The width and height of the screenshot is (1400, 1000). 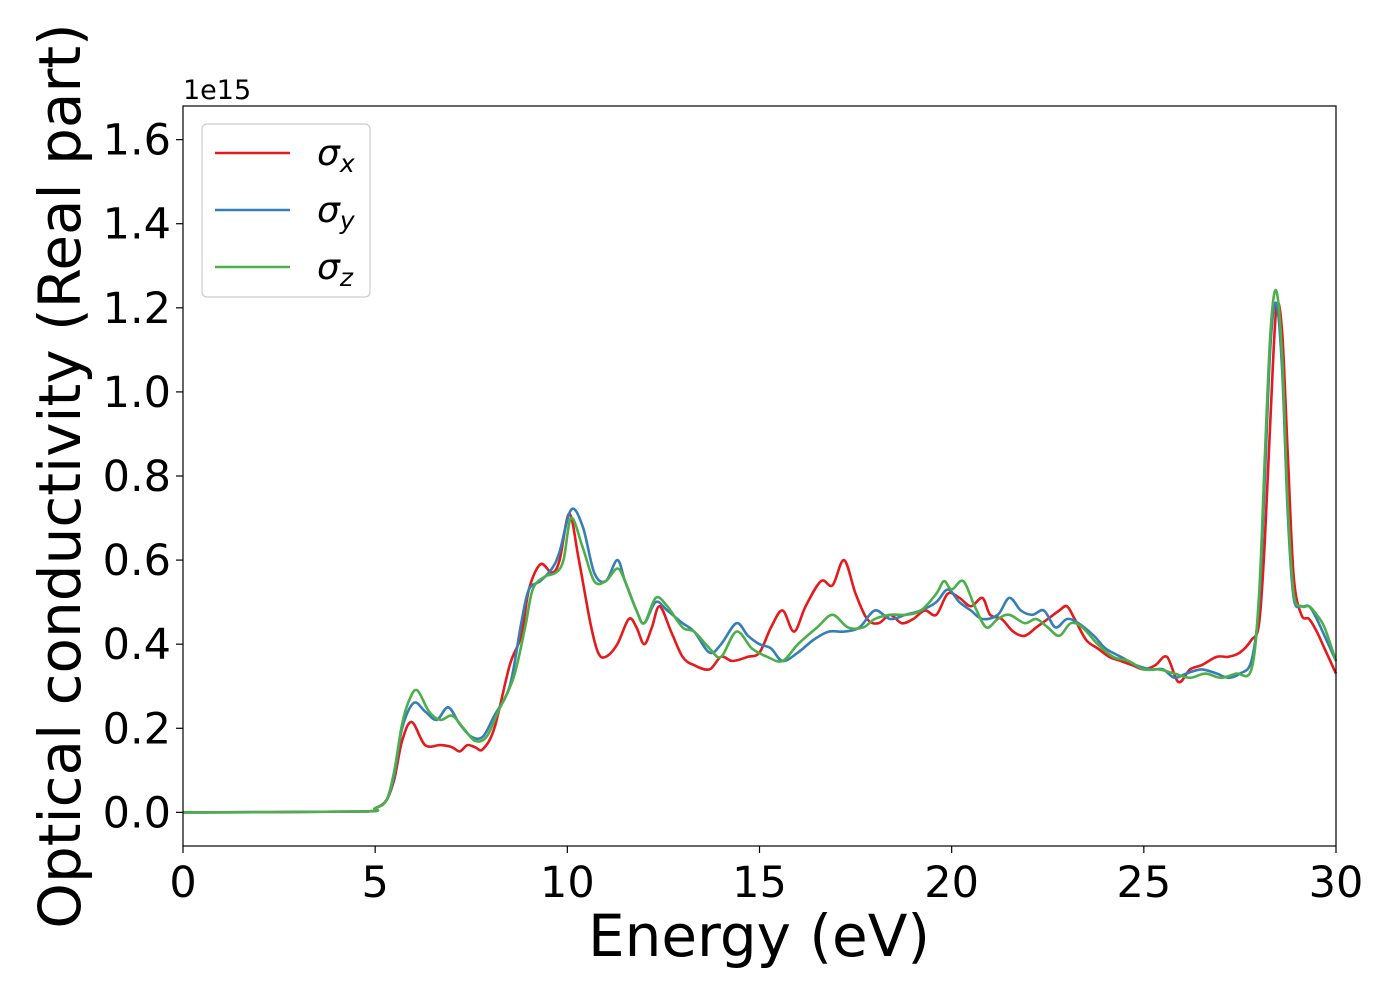 What do you see at coordinates (137, 729) in the screenshot?
I see `y-tick-label: 0.2` at bounding box center [137, 729].